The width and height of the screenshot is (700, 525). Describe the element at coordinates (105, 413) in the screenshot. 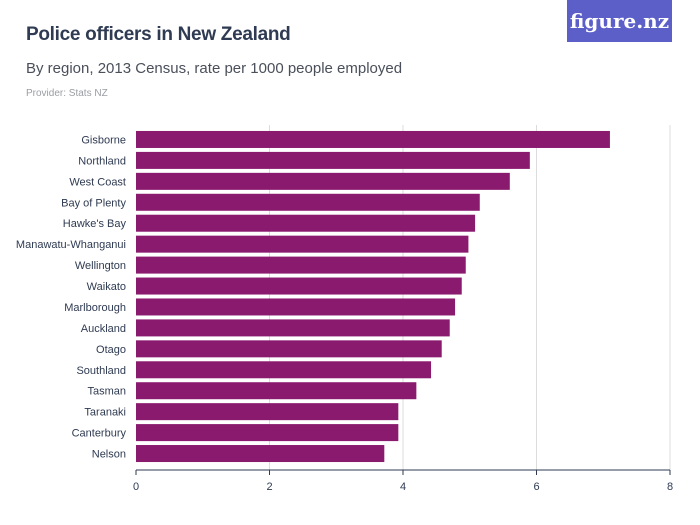

I see `category-label: Taranaki` at that location.